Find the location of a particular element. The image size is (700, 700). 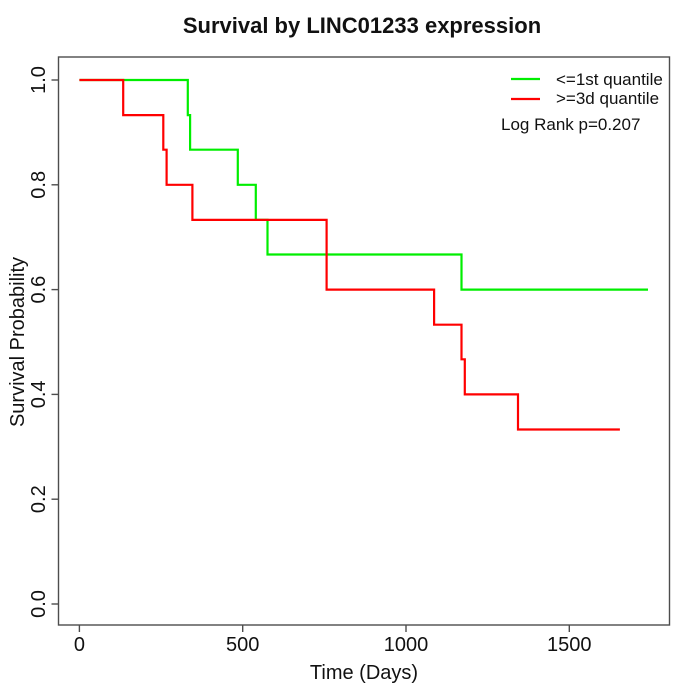

y-tick-label: 0.6 is located at coordinates (39, 290).